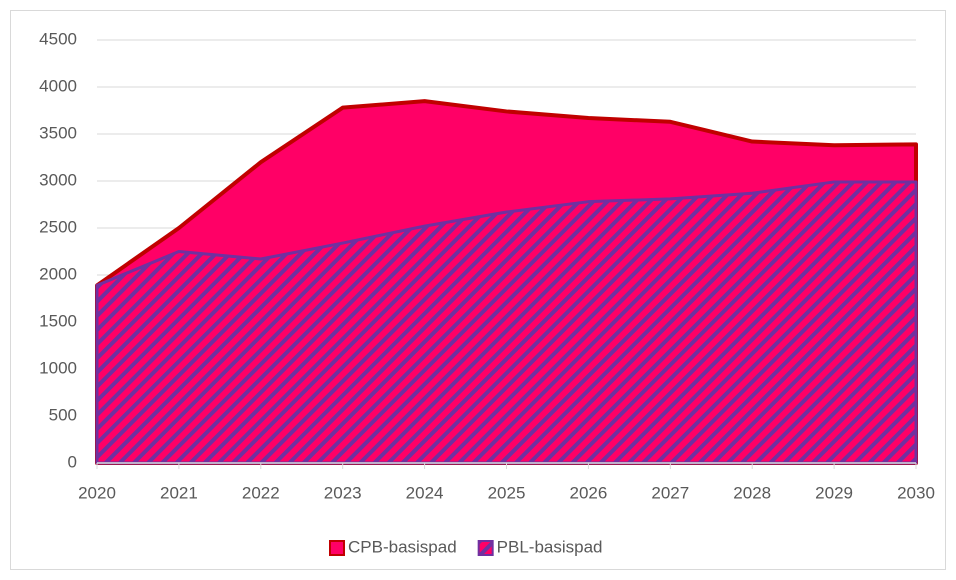 This screenshot has width=956, height=580. Describe the element at coordinates (670, 492) in the screenshot. I see `x-tick-label: 2027` at that location.